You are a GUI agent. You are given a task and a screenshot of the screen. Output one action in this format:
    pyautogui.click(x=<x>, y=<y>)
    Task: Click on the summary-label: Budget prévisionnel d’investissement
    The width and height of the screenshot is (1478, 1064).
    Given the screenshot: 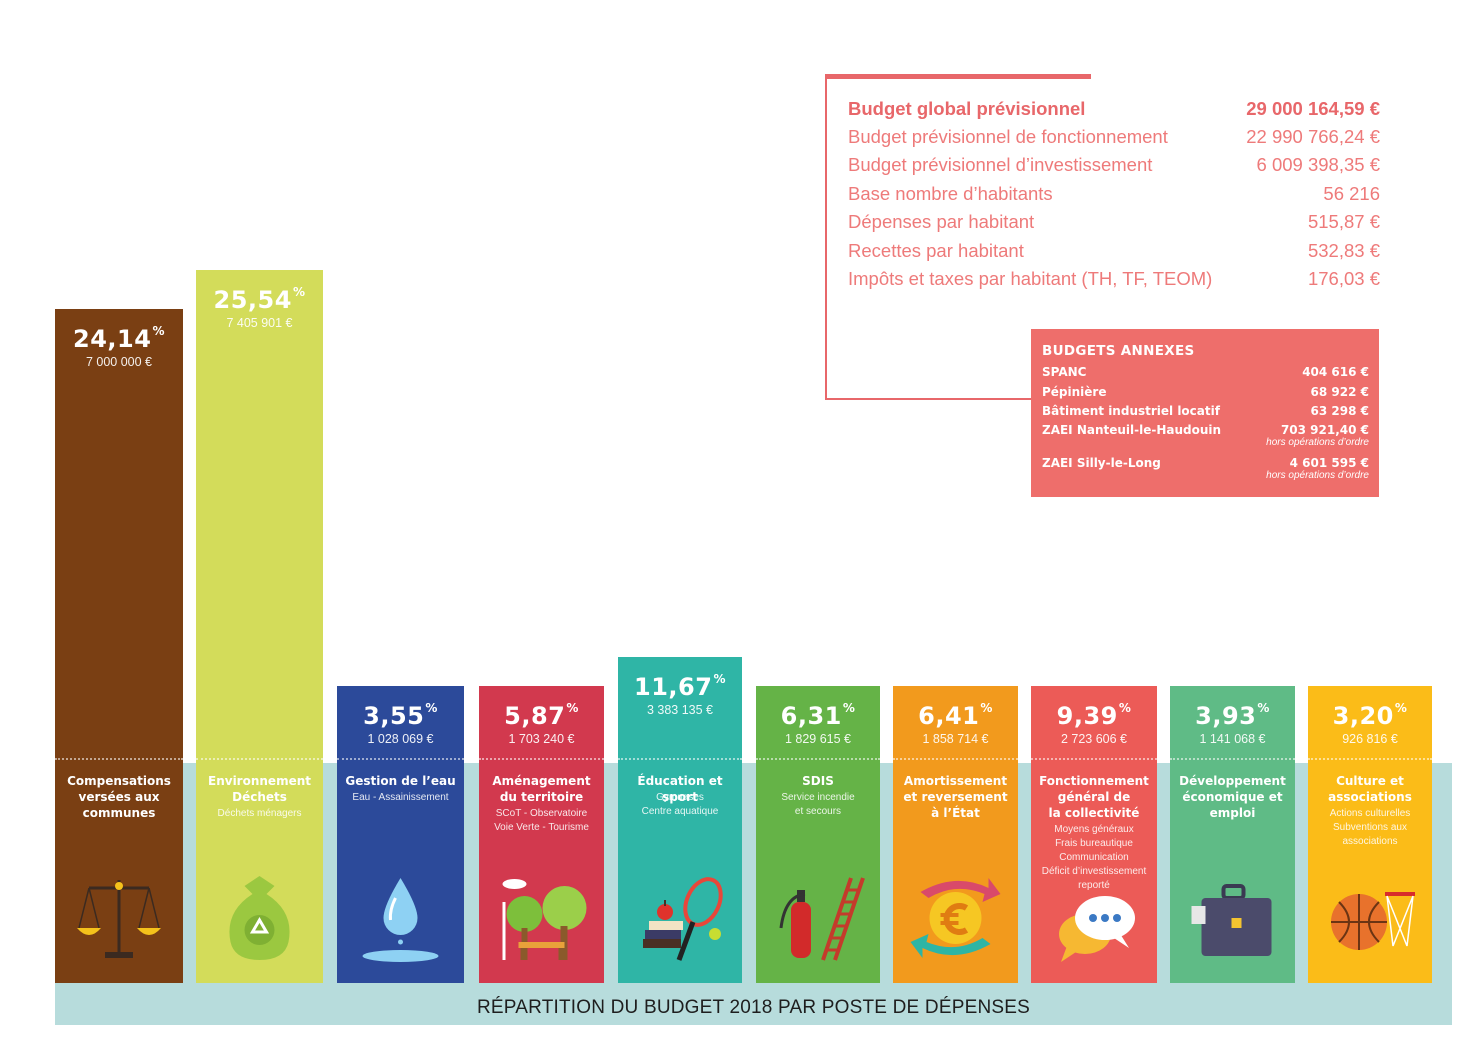 What is the action you would take?
    pyautogui.click(x=1000, y=164)
    